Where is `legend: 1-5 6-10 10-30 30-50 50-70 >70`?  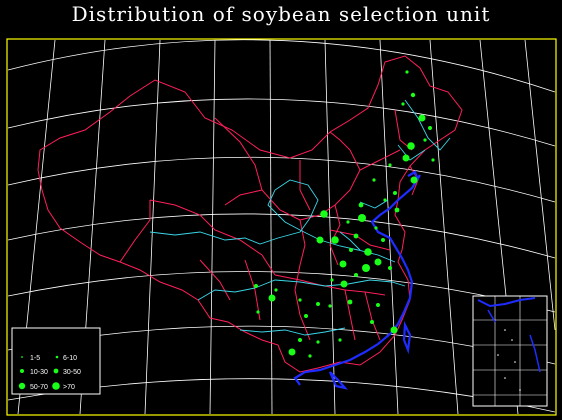
legend: 1-5 6-10 10-30 30-50 50-70 >70 is located at coordinates (56, 361).